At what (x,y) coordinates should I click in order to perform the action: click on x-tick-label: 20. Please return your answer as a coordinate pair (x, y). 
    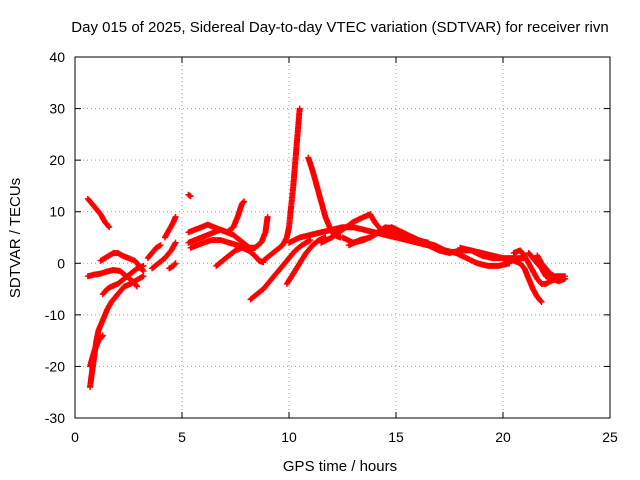
    Looking at the image, I should click on (503, 437).